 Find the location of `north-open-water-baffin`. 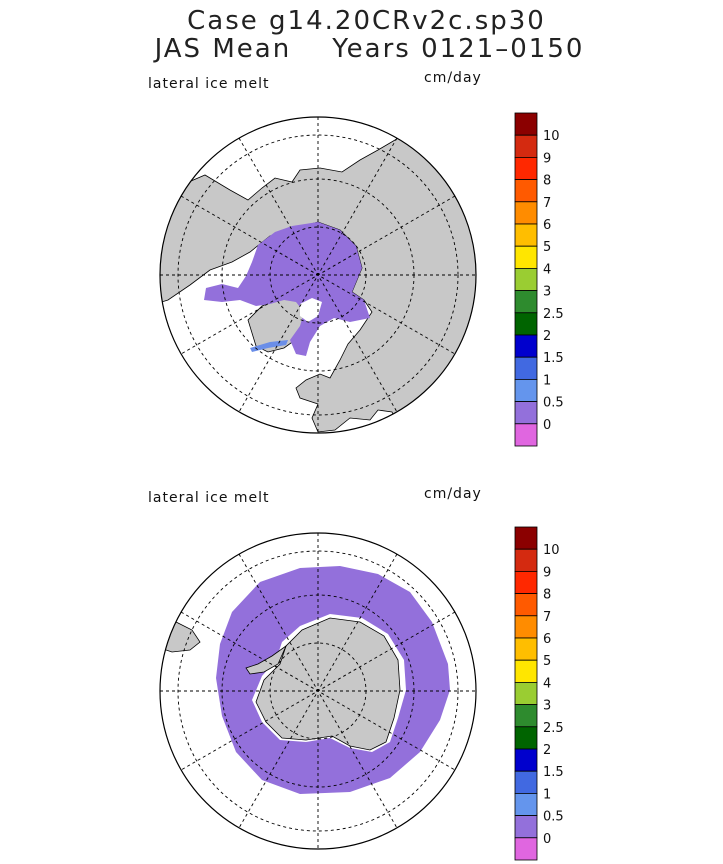

north-open-water-baffin is located at coordinates (311, 310).